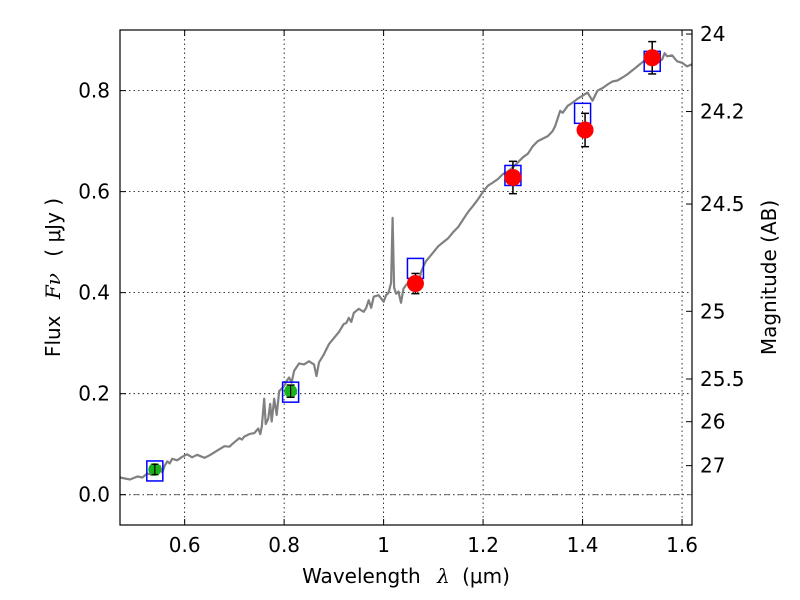 This screenshot has width=800, height=600. I want to click on x-tick-label: 1, so click(383, 545).